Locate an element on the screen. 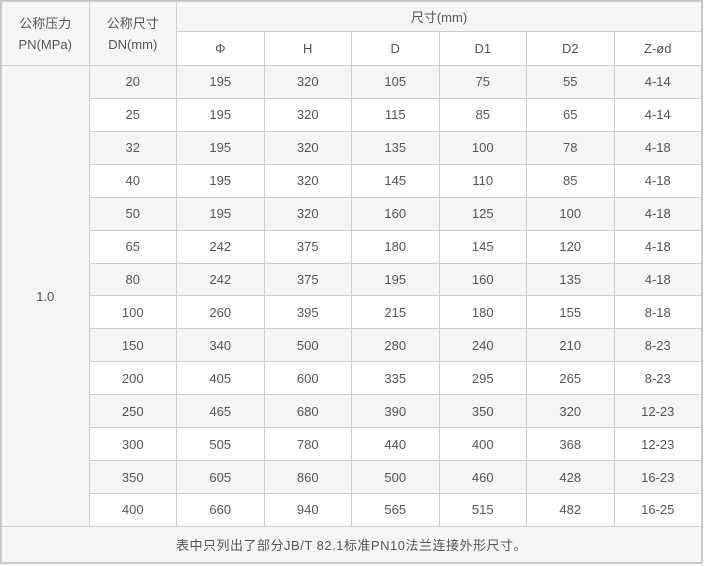  cell-phi: 405 is located at coordinates (220, 378).